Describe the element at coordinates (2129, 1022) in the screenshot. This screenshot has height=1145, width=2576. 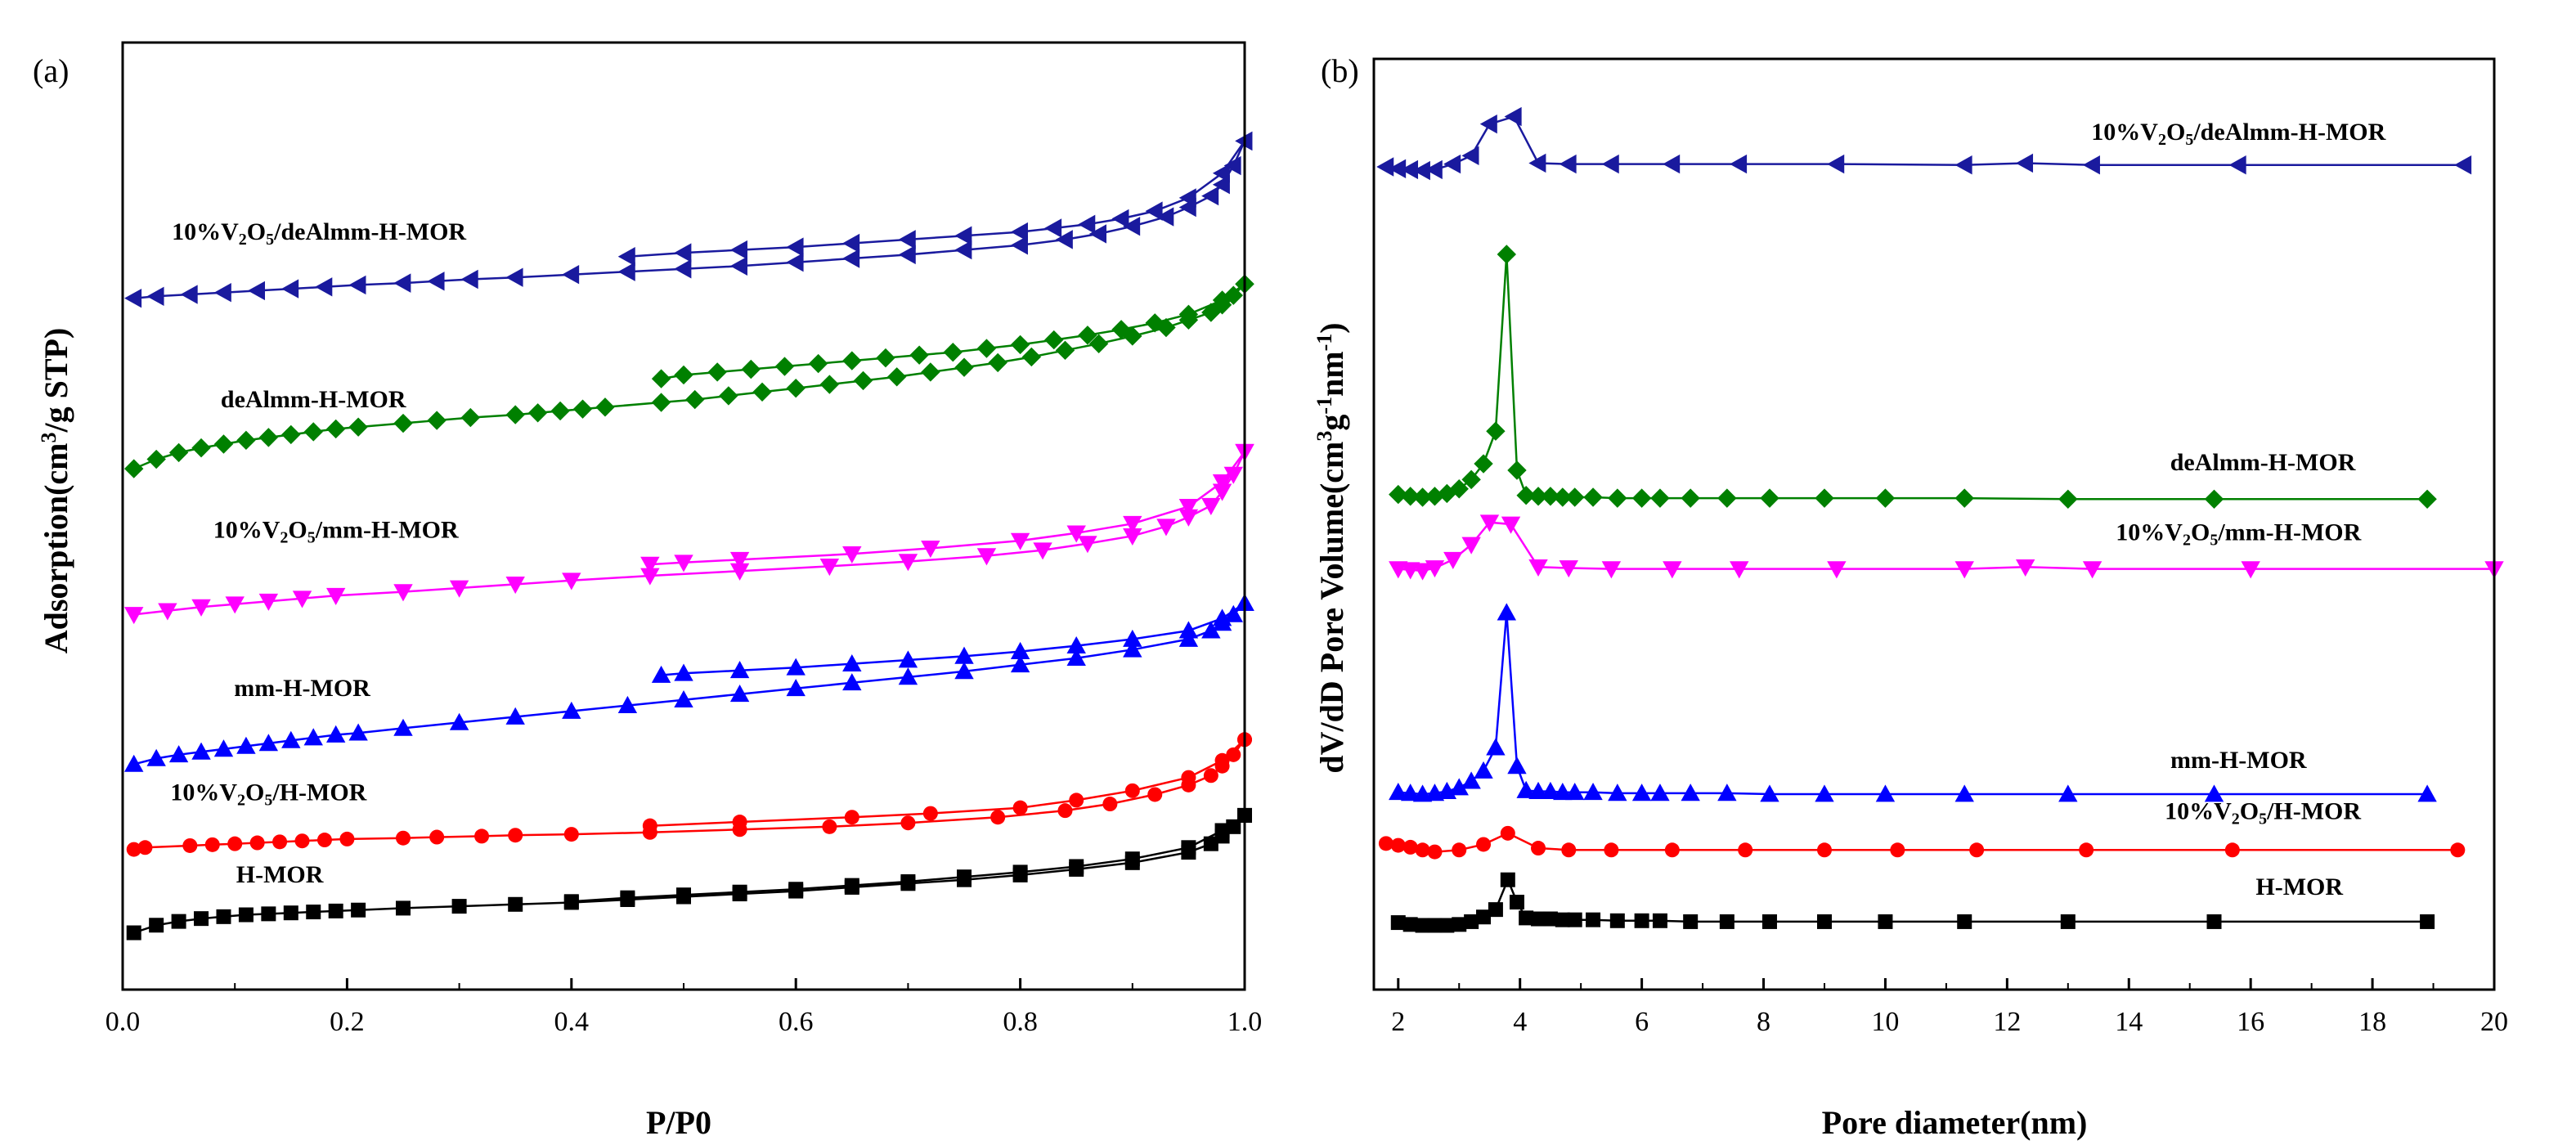
I see `x-tick-label: 14` at that location.